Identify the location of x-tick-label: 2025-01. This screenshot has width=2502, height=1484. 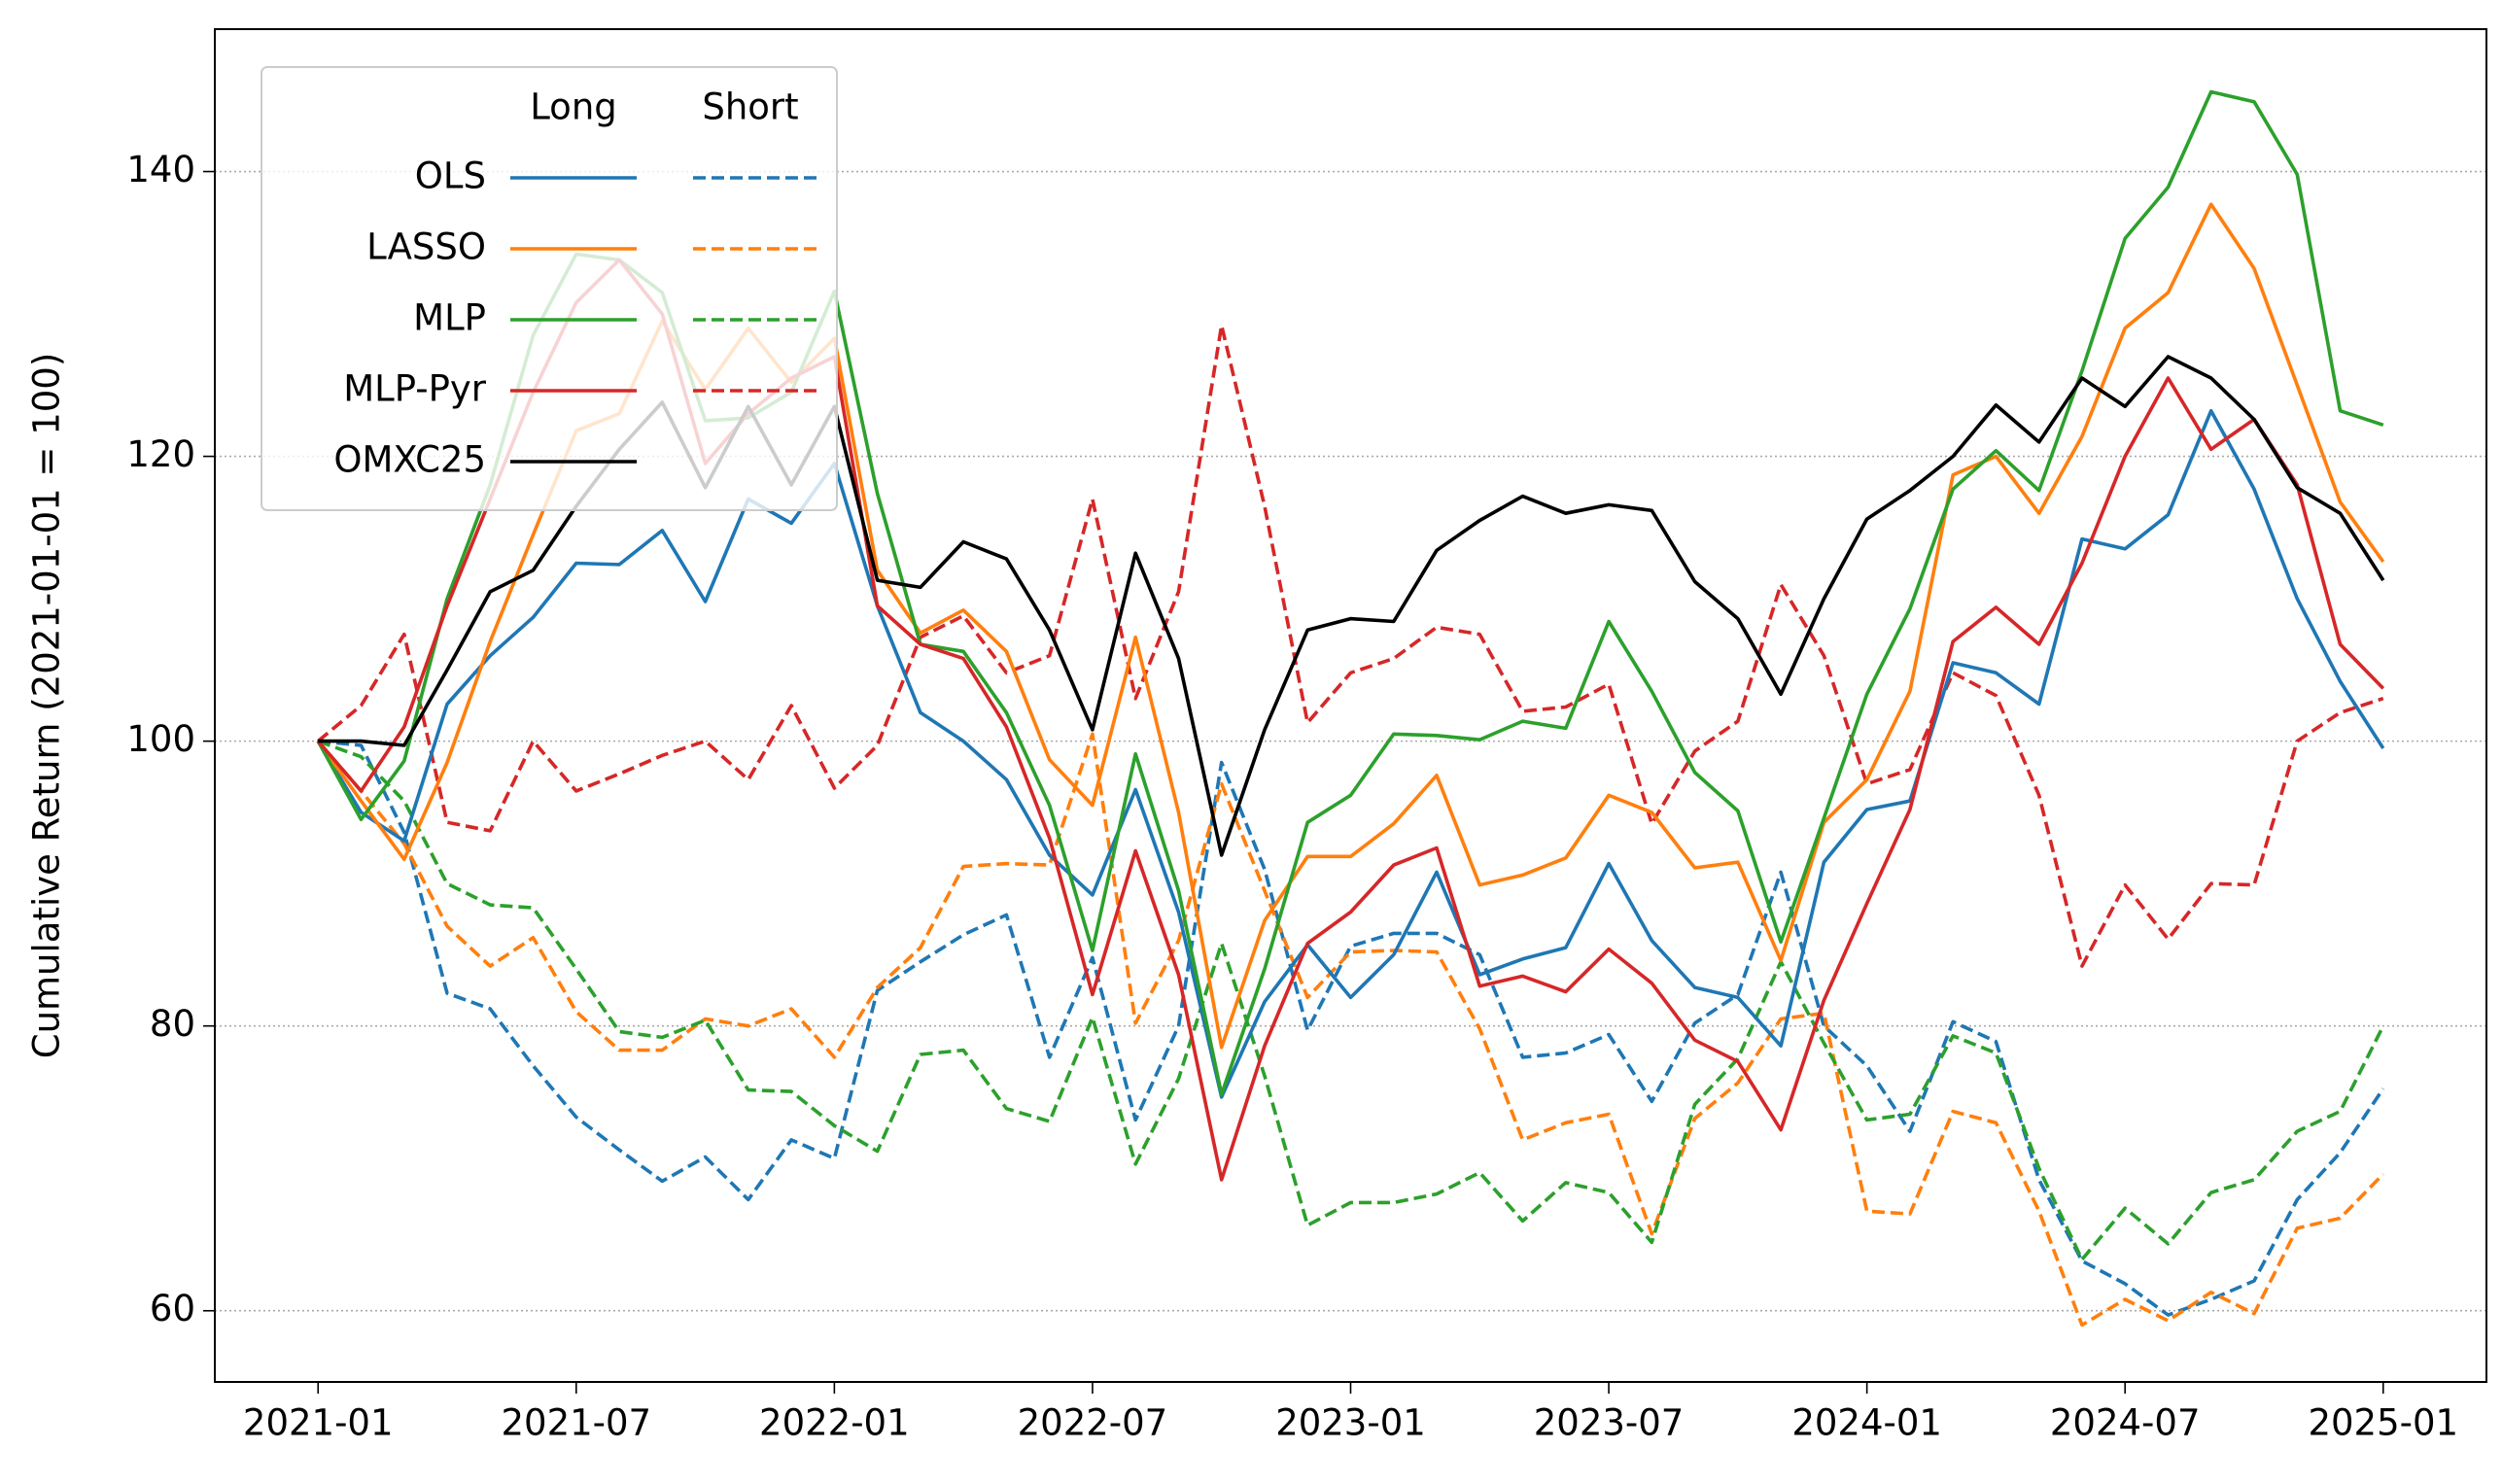
(2383, 1423).